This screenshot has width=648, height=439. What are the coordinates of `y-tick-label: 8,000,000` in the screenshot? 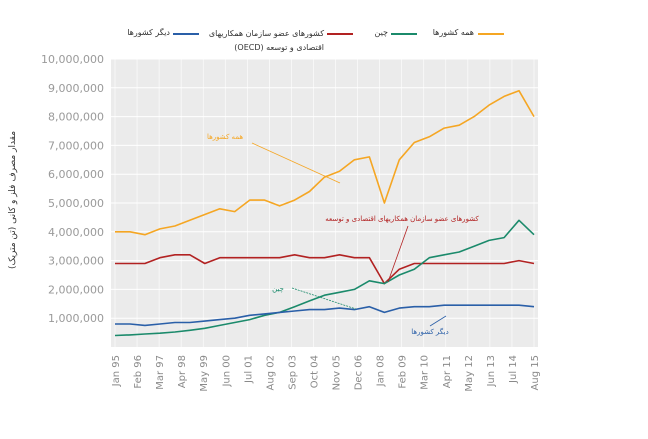 It's located at (76, 117).